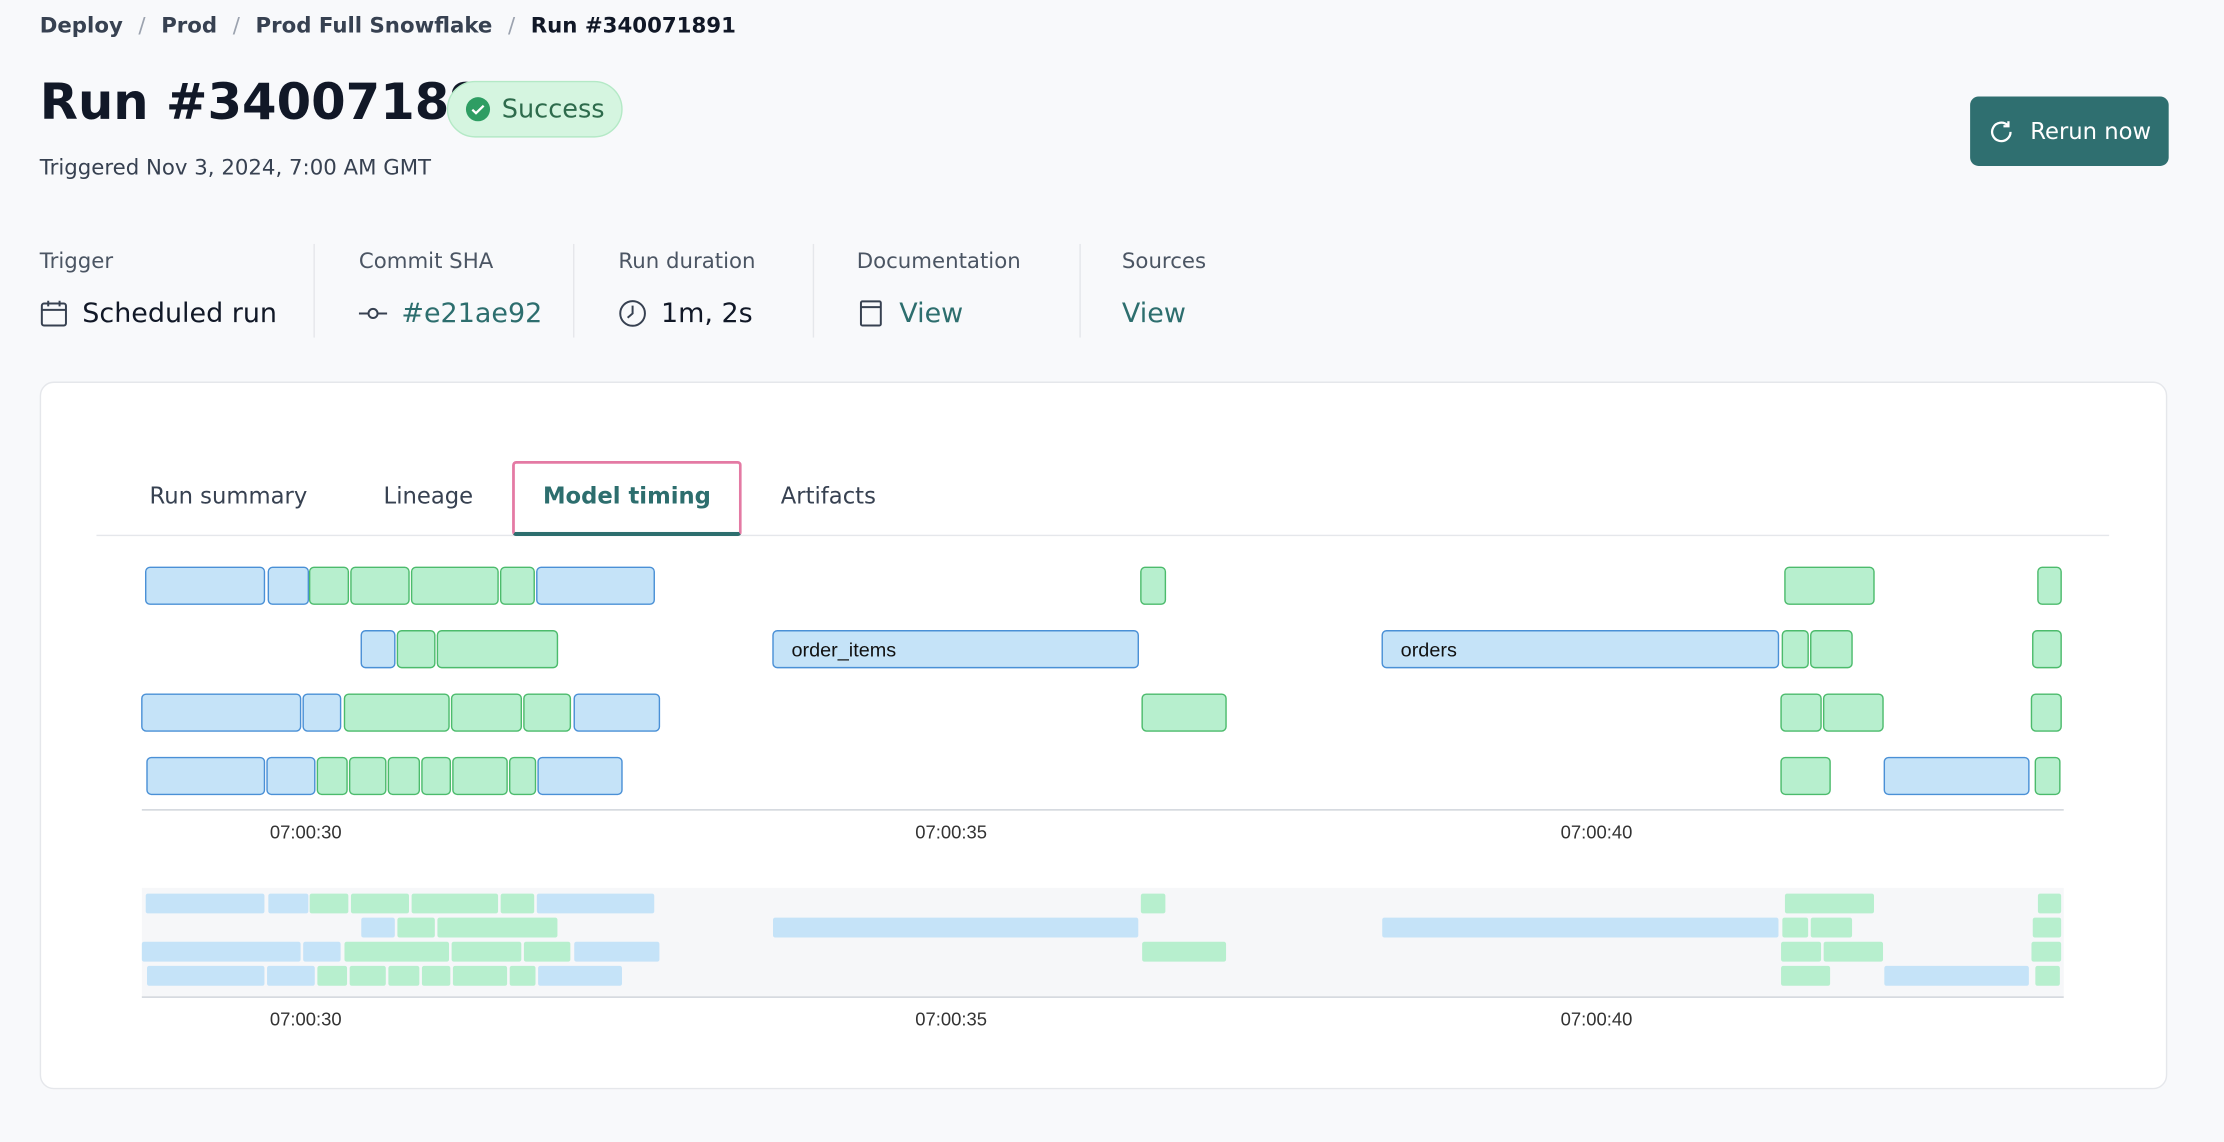 This screenshot has height=1142, width=2224. What do you see at coordinates (158, 313) in the screenshot?
I see `detail-value: Scheduled run` at bounding box center [158, 313].